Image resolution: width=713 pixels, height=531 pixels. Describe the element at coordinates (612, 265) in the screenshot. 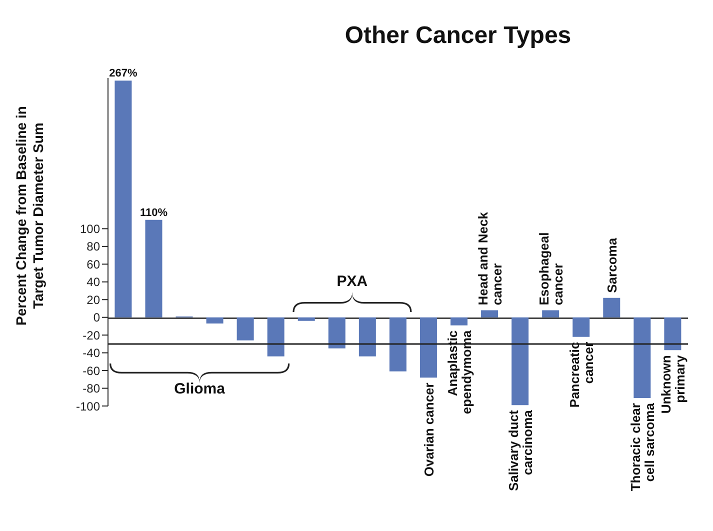

I see `x-tick-label: Sarcoma` at that location.